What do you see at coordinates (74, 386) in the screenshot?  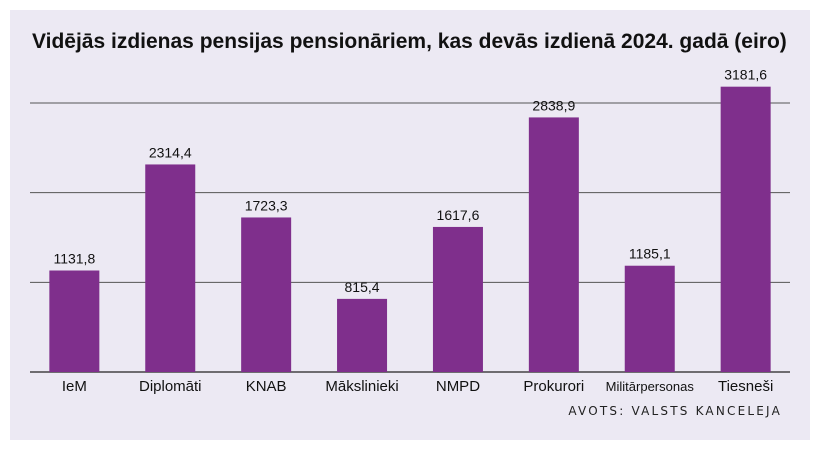 I see `category-label-0: IeM` at bounding box center [74, 386].